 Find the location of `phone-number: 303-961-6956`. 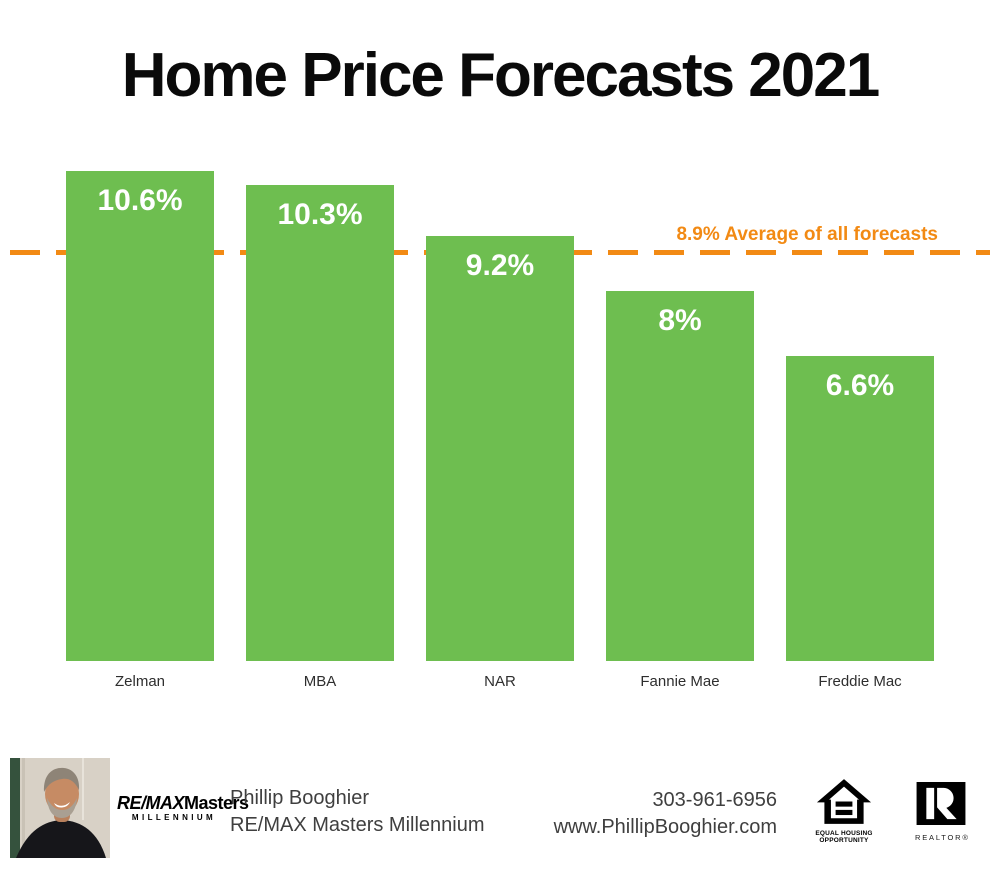

phone-number: 303-961-6956 is located at coordinates (714, 800).